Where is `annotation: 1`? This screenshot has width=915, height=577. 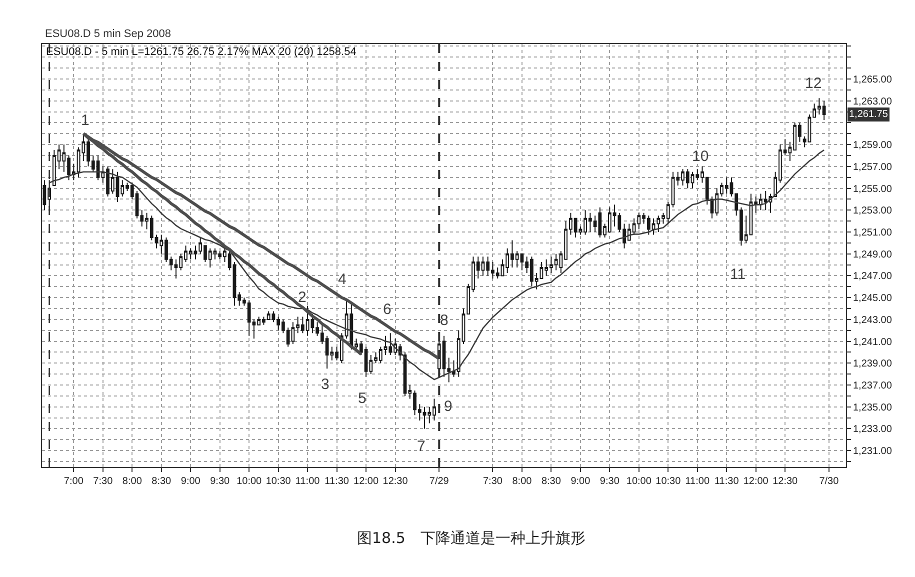
annotation: 1 is located at coordinates (85, 120).